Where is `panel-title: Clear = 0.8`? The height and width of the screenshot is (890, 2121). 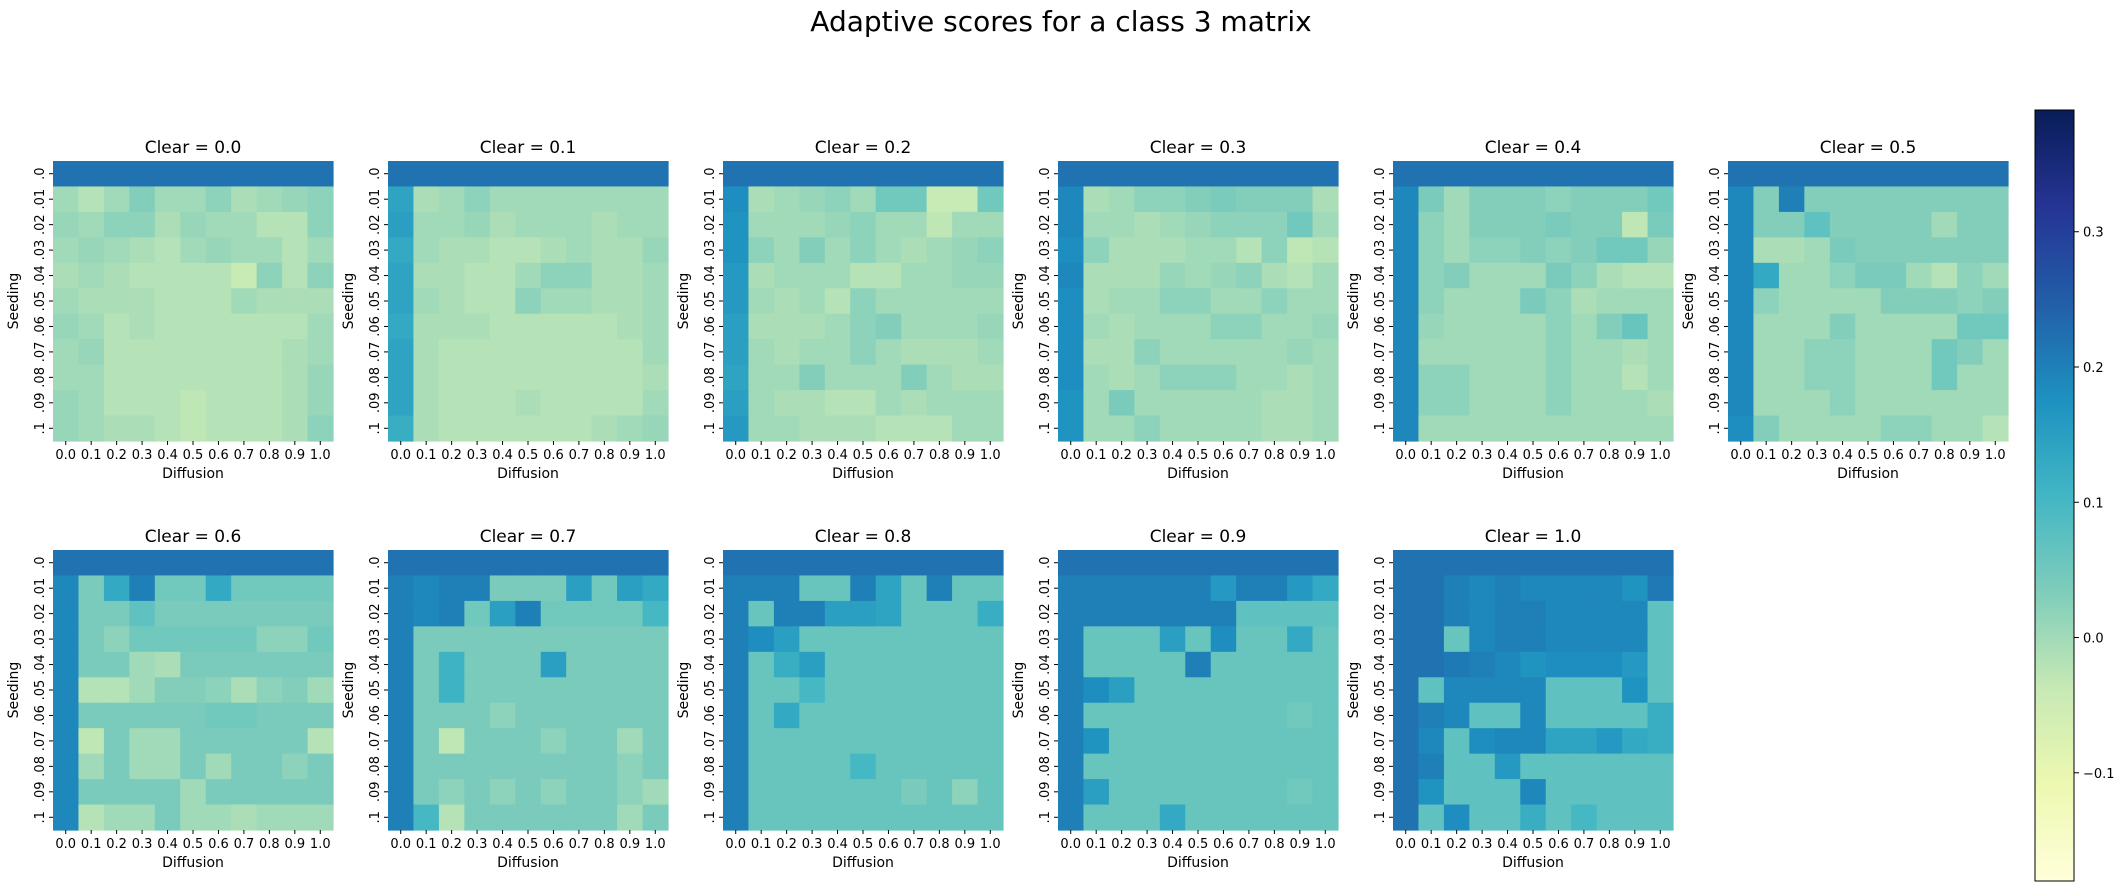 panel-title: Clear = 0.8 is located at coordinates (863, 537).